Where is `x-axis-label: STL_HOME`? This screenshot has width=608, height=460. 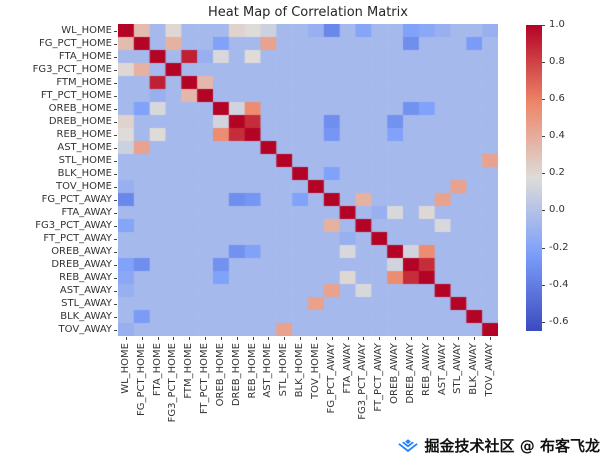
x-axis-label: STL_HOME is located at coordinates (284, 370).